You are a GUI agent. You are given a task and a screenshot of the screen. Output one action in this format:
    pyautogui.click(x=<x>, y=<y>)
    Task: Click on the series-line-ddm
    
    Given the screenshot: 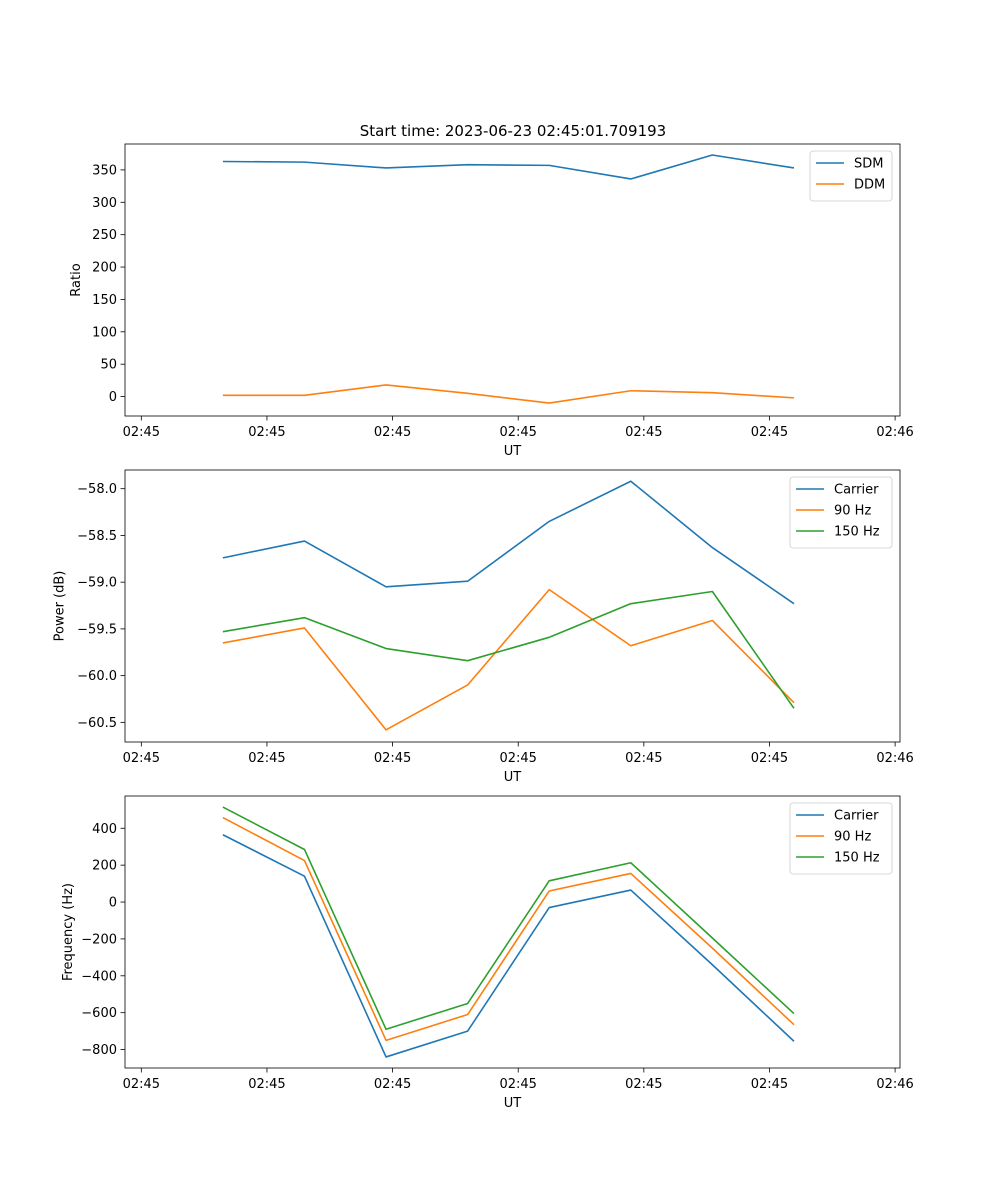 What is the action you would take?
    pyautogui.click(x=508, y=394)
    